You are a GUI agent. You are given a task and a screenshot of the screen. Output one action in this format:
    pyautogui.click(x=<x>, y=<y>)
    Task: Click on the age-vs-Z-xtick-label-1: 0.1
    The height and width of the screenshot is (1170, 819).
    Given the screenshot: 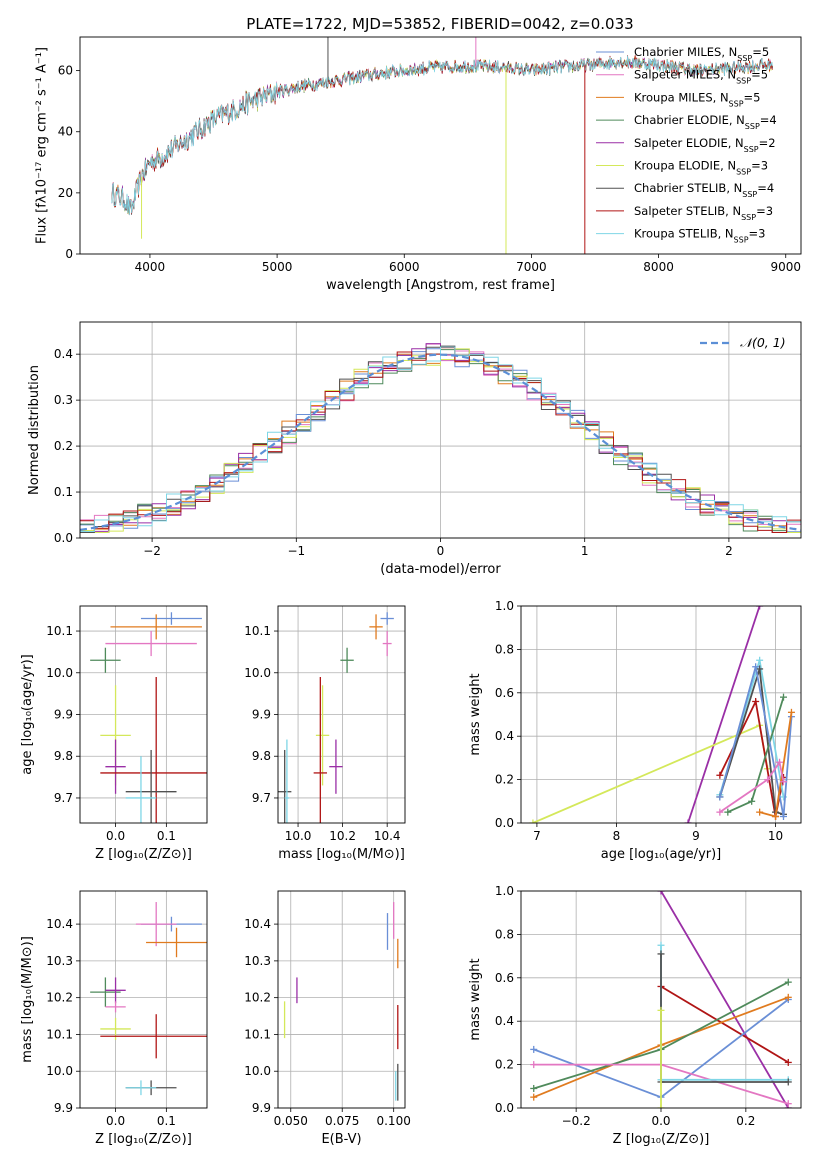 What is the action you would take?
    pyautogui.click(x=166, y=836)
    